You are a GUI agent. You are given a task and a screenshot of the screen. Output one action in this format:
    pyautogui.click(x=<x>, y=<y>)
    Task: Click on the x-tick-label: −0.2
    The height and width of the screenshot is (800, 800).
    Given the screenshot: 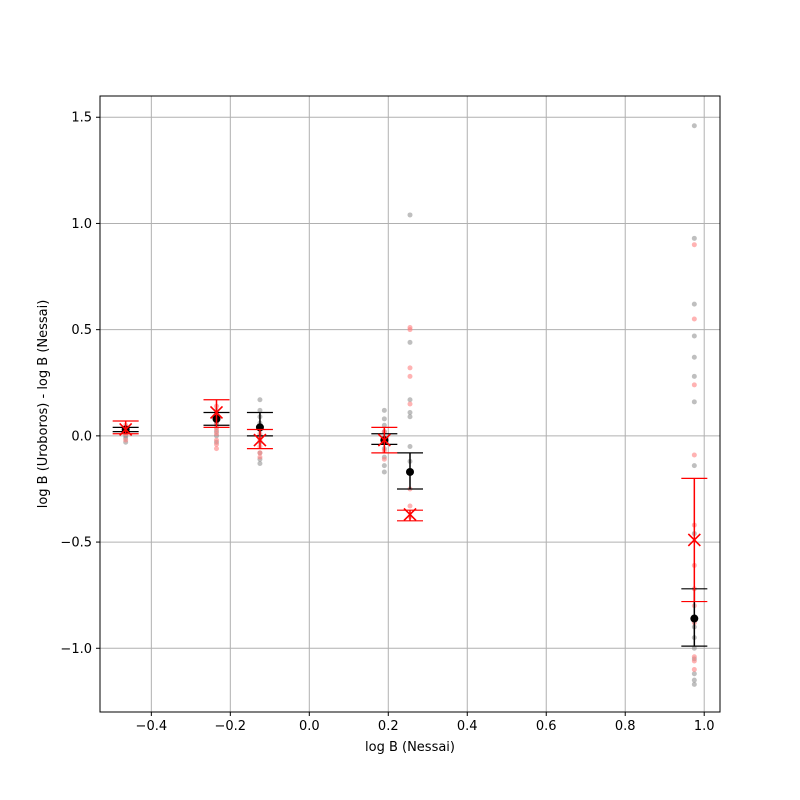 What is the action you would take?
    pyautogui.click(x=231, y=726)
    